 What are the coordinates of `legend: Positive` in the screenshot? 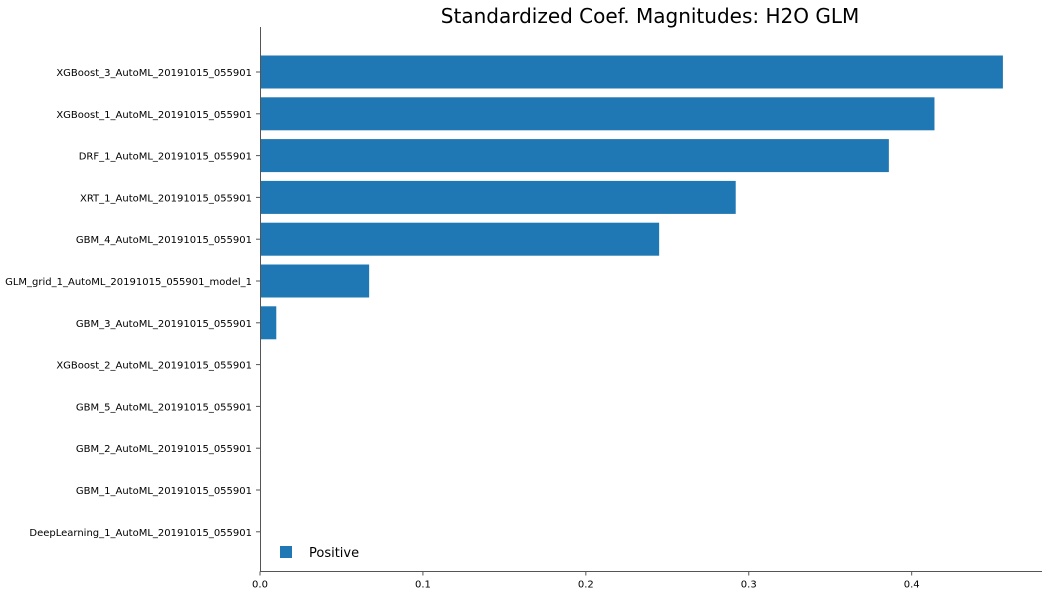 It's located at (319, 553).